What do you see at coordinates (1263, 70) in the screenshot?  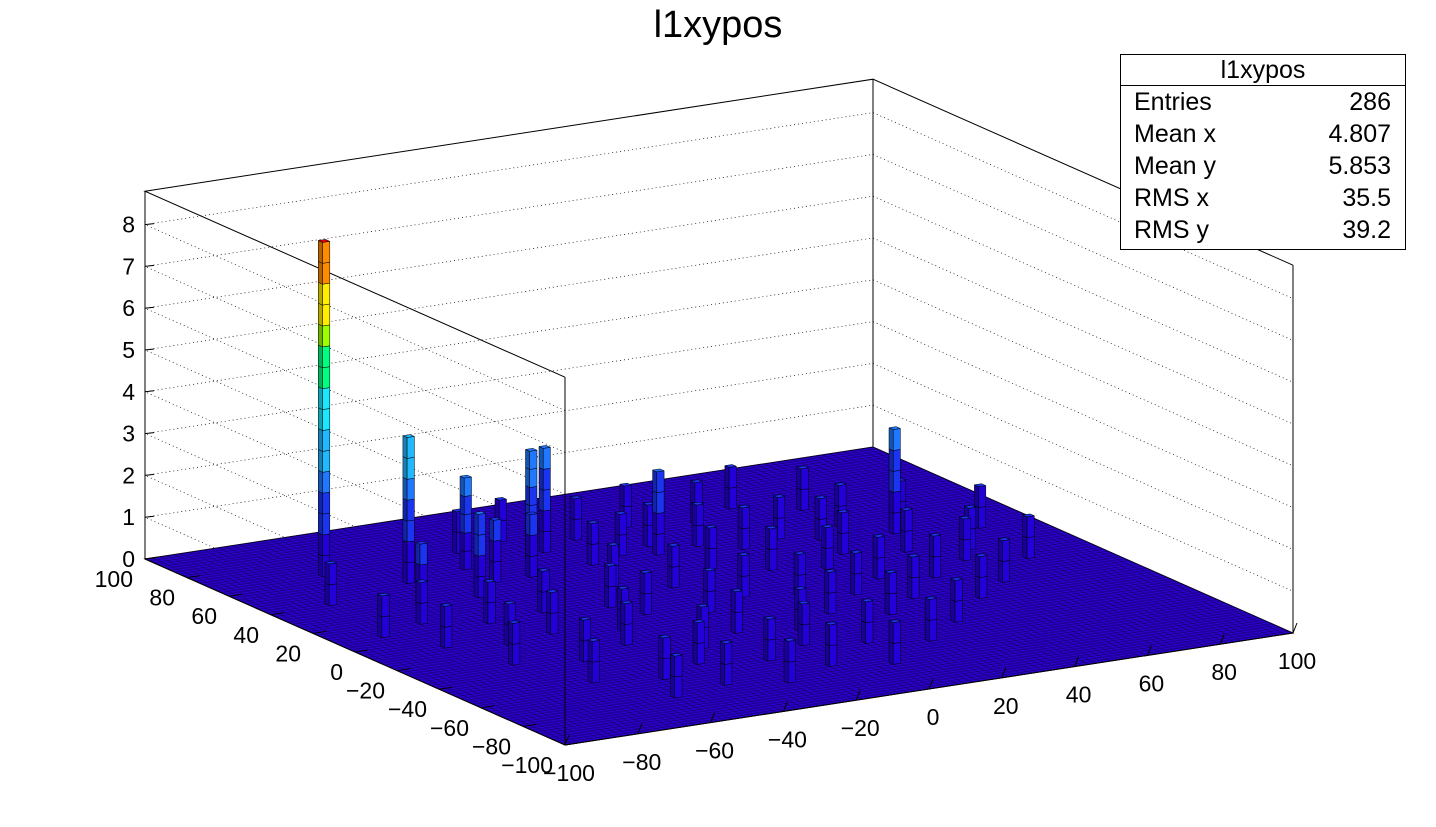 I see `stats-title: l1xypos` at bounding box center [1263, 70].